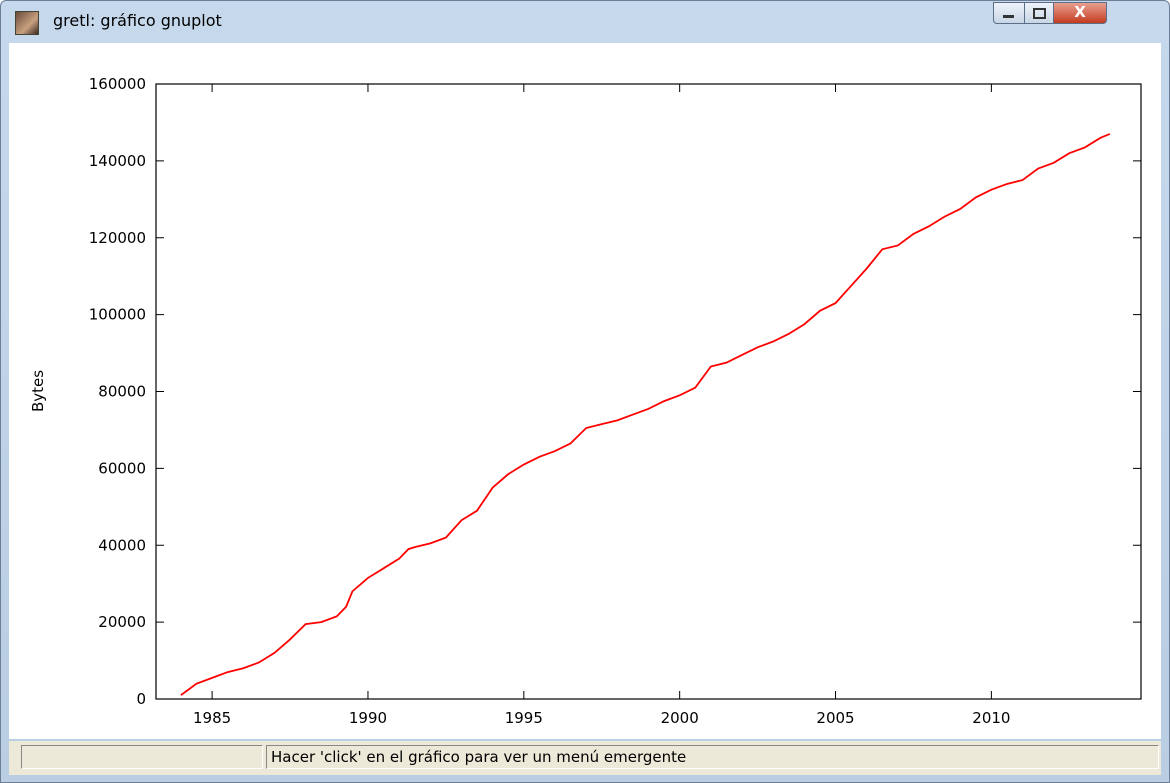 The image size is (1170, 783). What do you see at coordinates (122, 392) in the screenshot?
I see `y-tick-label: 80000` at bounding box center [122, 392].